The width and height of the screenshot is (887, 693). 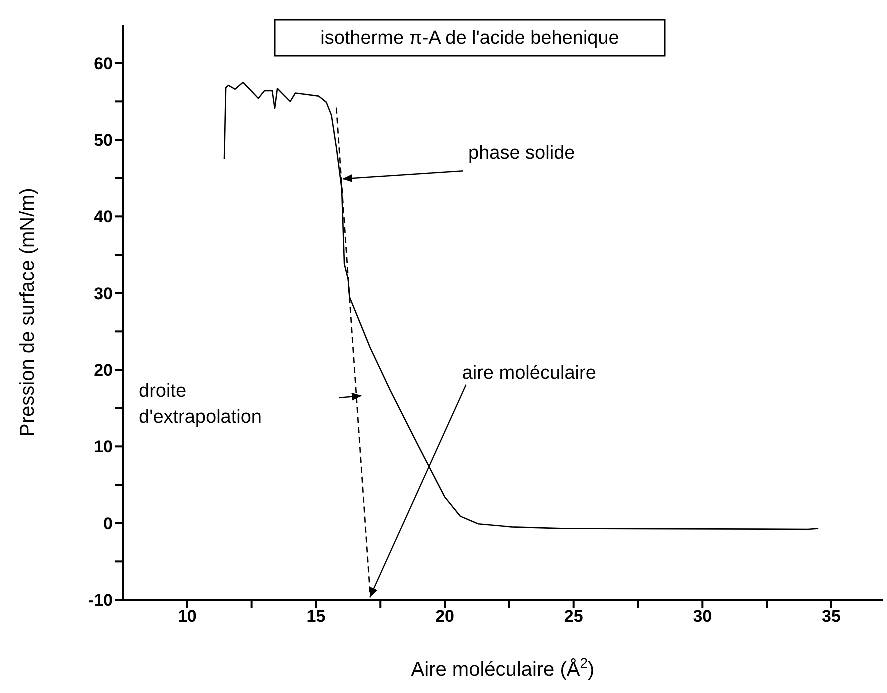 What do you see at coordinates (702, 616) in the screenshot?
I see `x-tick-label: 30` at bounding box center [702, 616].